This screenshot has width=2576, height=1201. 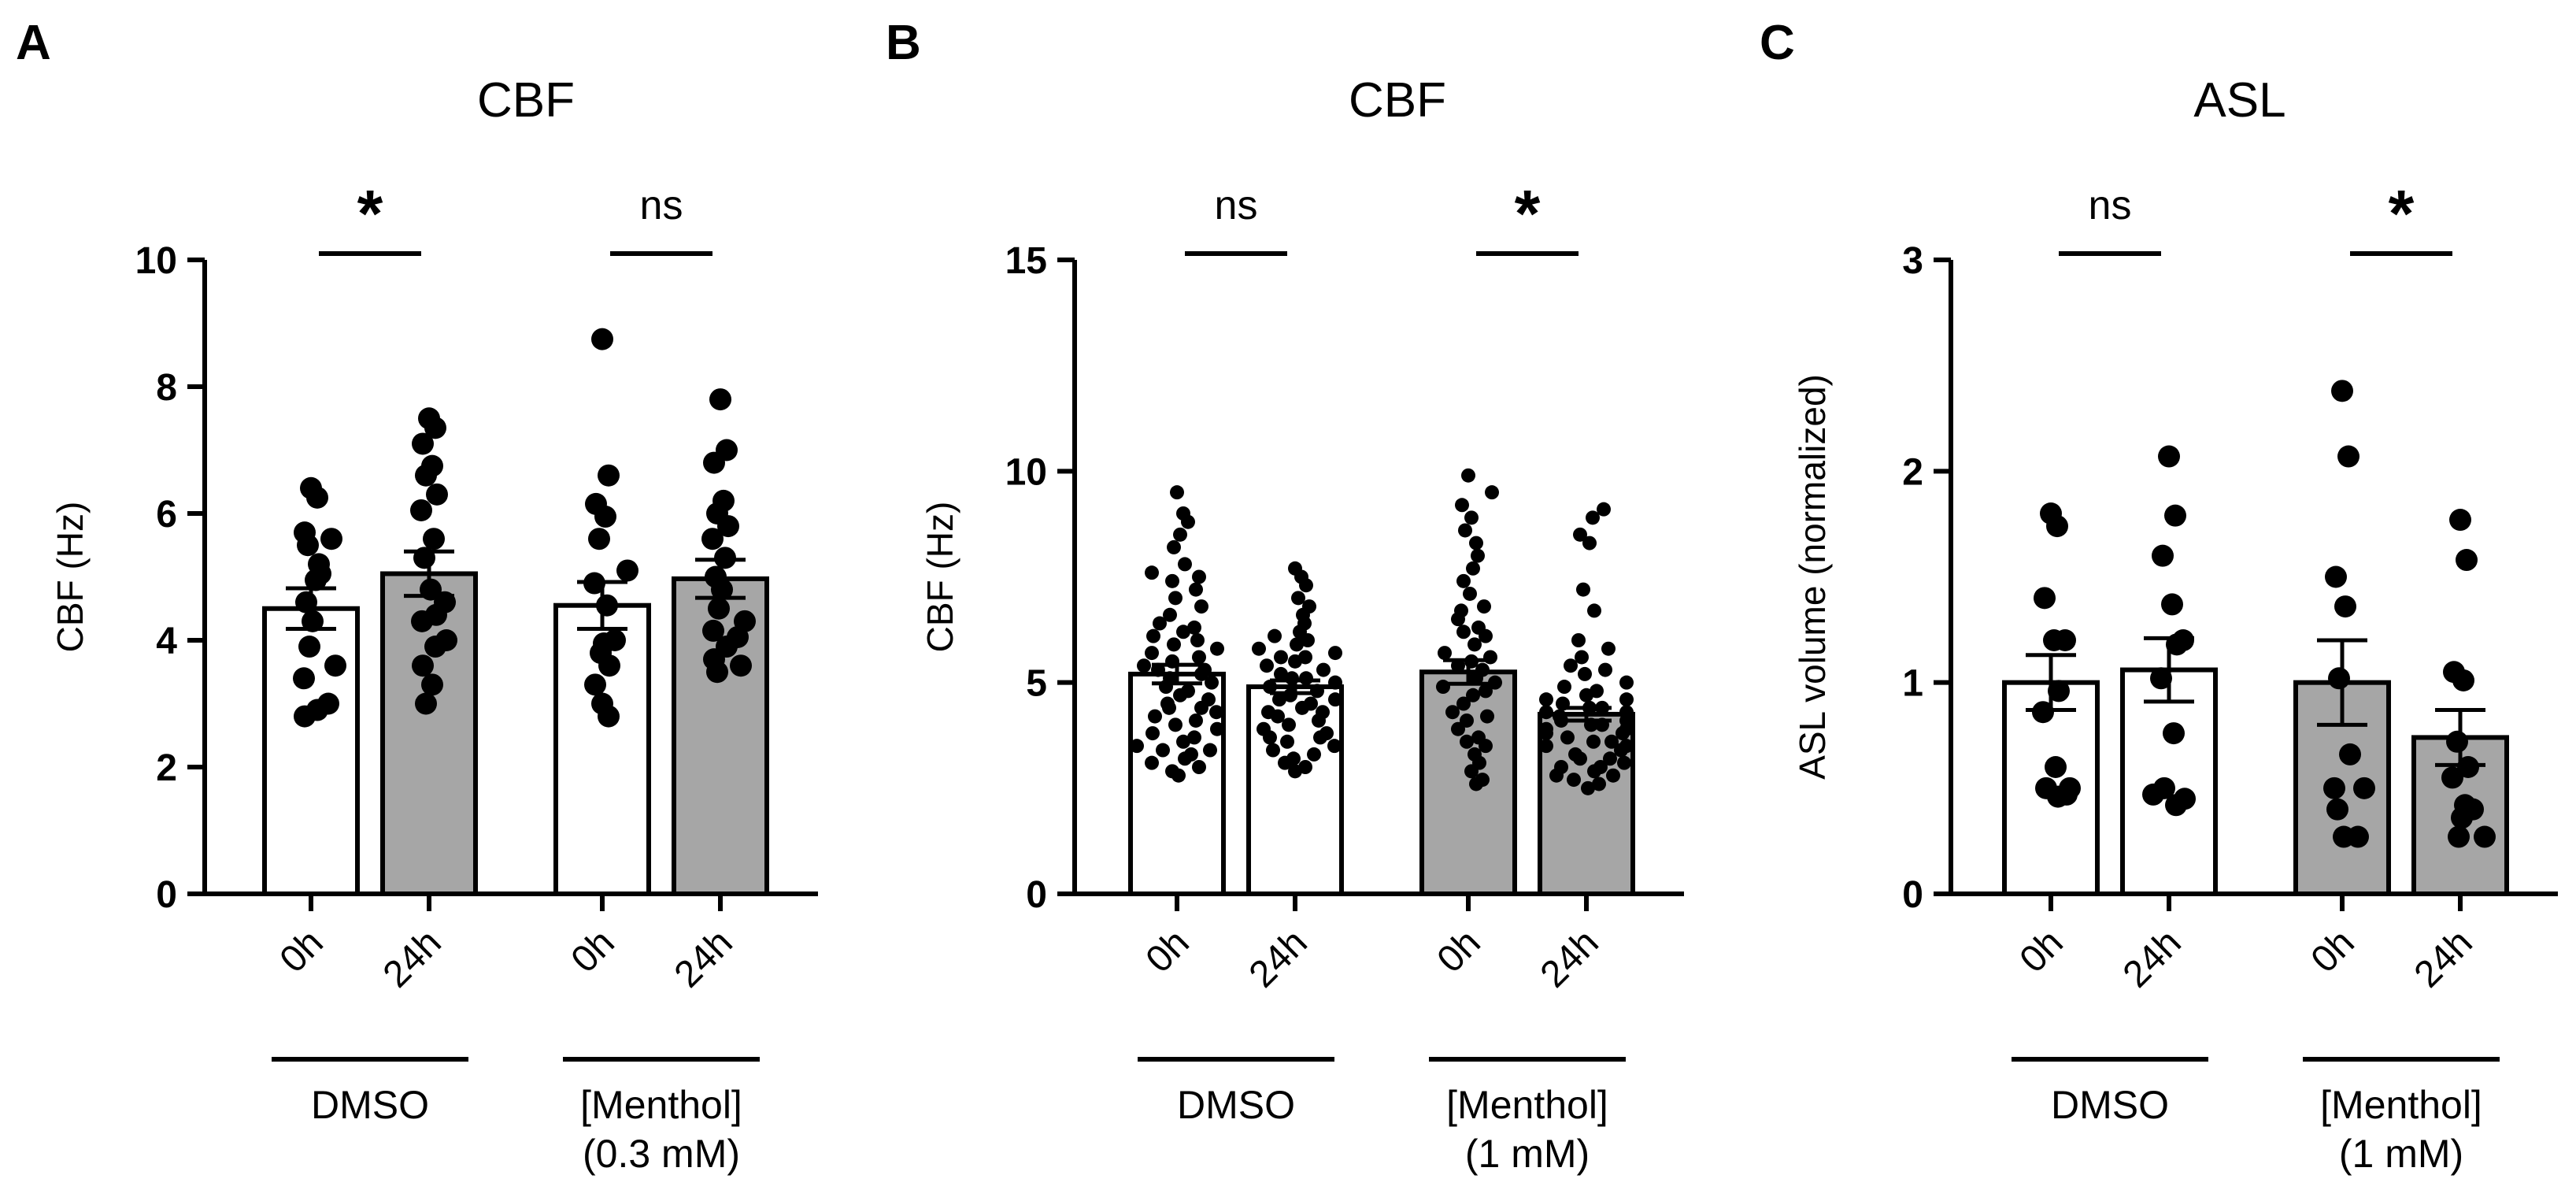 I want to click on y-tick-label: 2, so click(x=166, y=768).